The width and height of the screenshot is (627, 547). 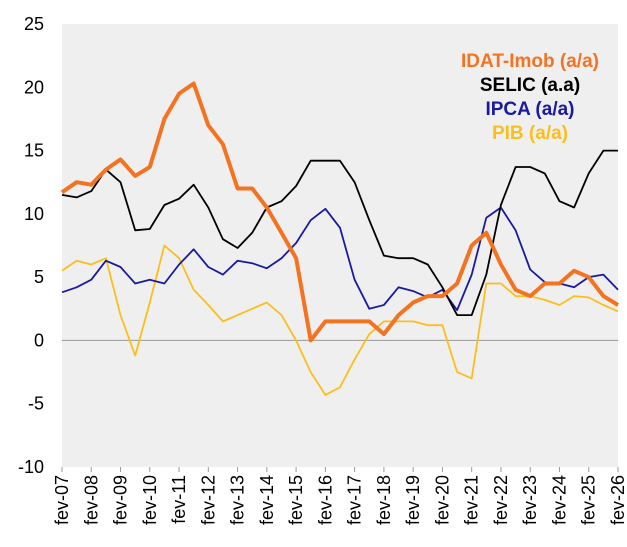 I want to click on x-tick-label: fev-26, so click(x=617, y=500).